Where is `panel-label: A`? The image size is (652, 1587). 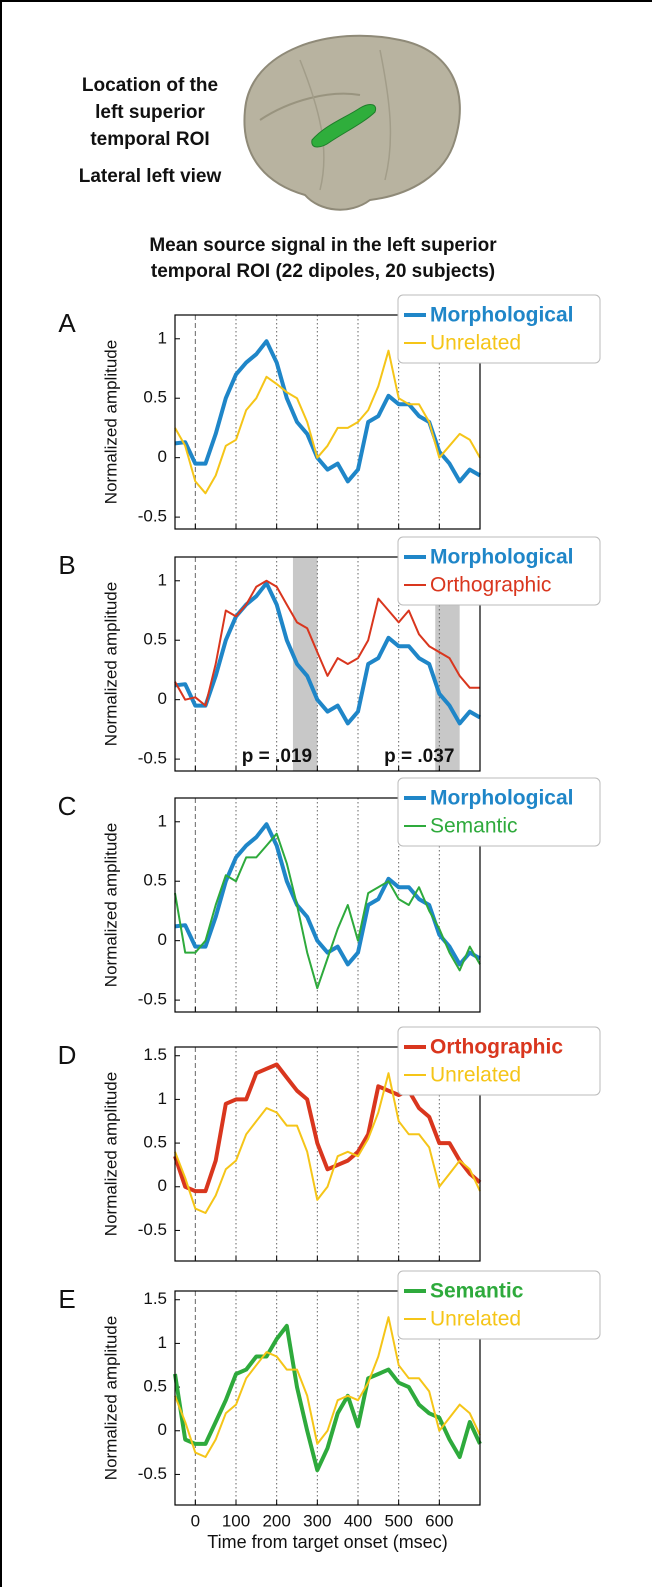 panel-label: A is located at coordinates (67, 323).